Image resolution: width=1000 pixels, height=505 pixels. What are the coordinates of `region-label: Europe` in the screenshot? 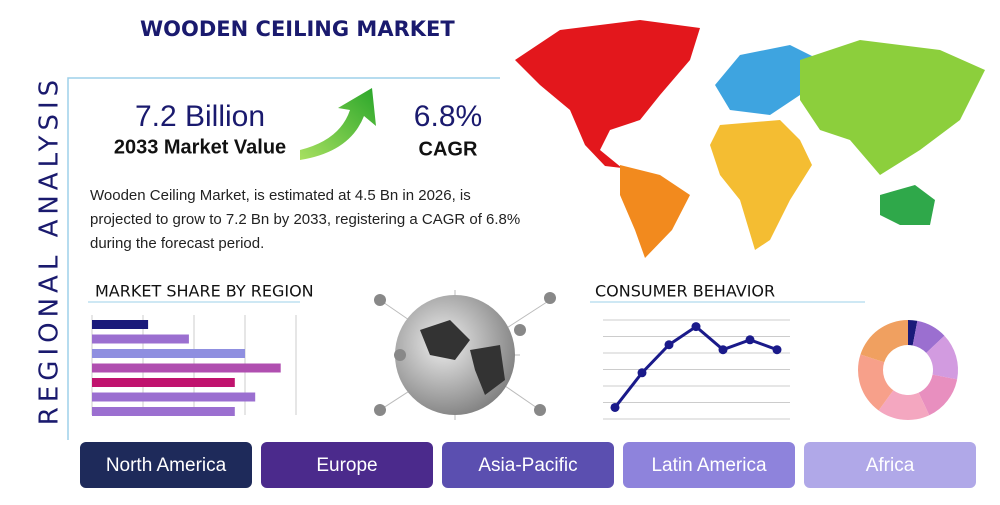 It's located at (346, 465).